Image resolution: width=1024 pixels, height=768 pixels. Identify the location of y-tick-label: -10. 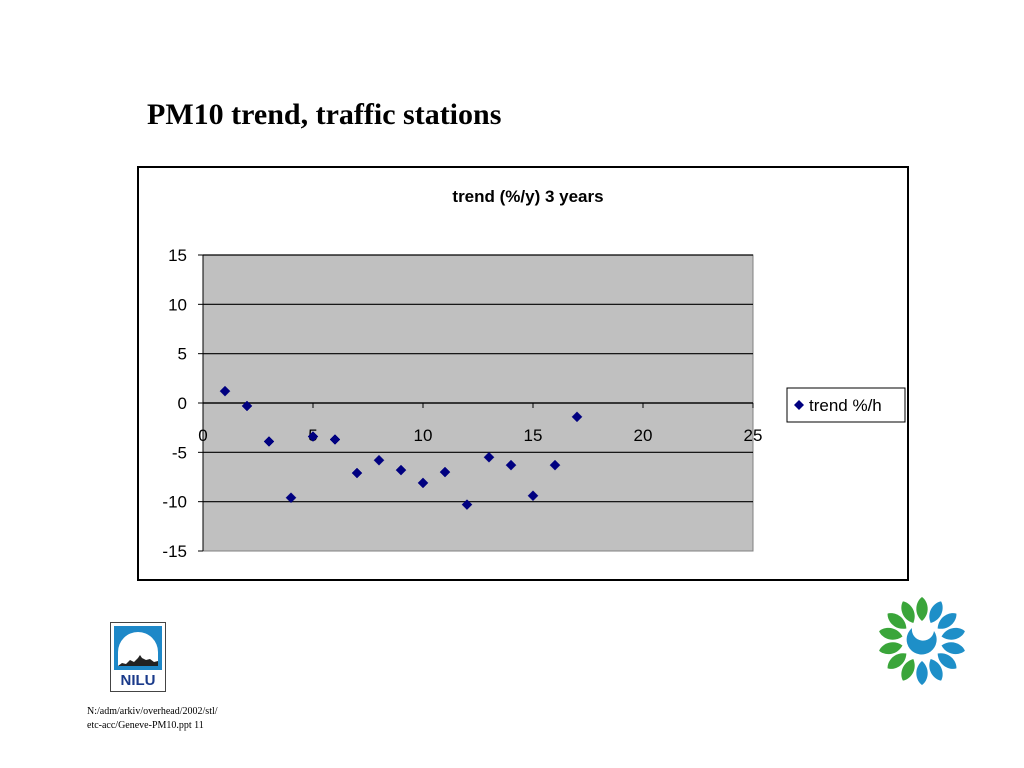
(174, 502).